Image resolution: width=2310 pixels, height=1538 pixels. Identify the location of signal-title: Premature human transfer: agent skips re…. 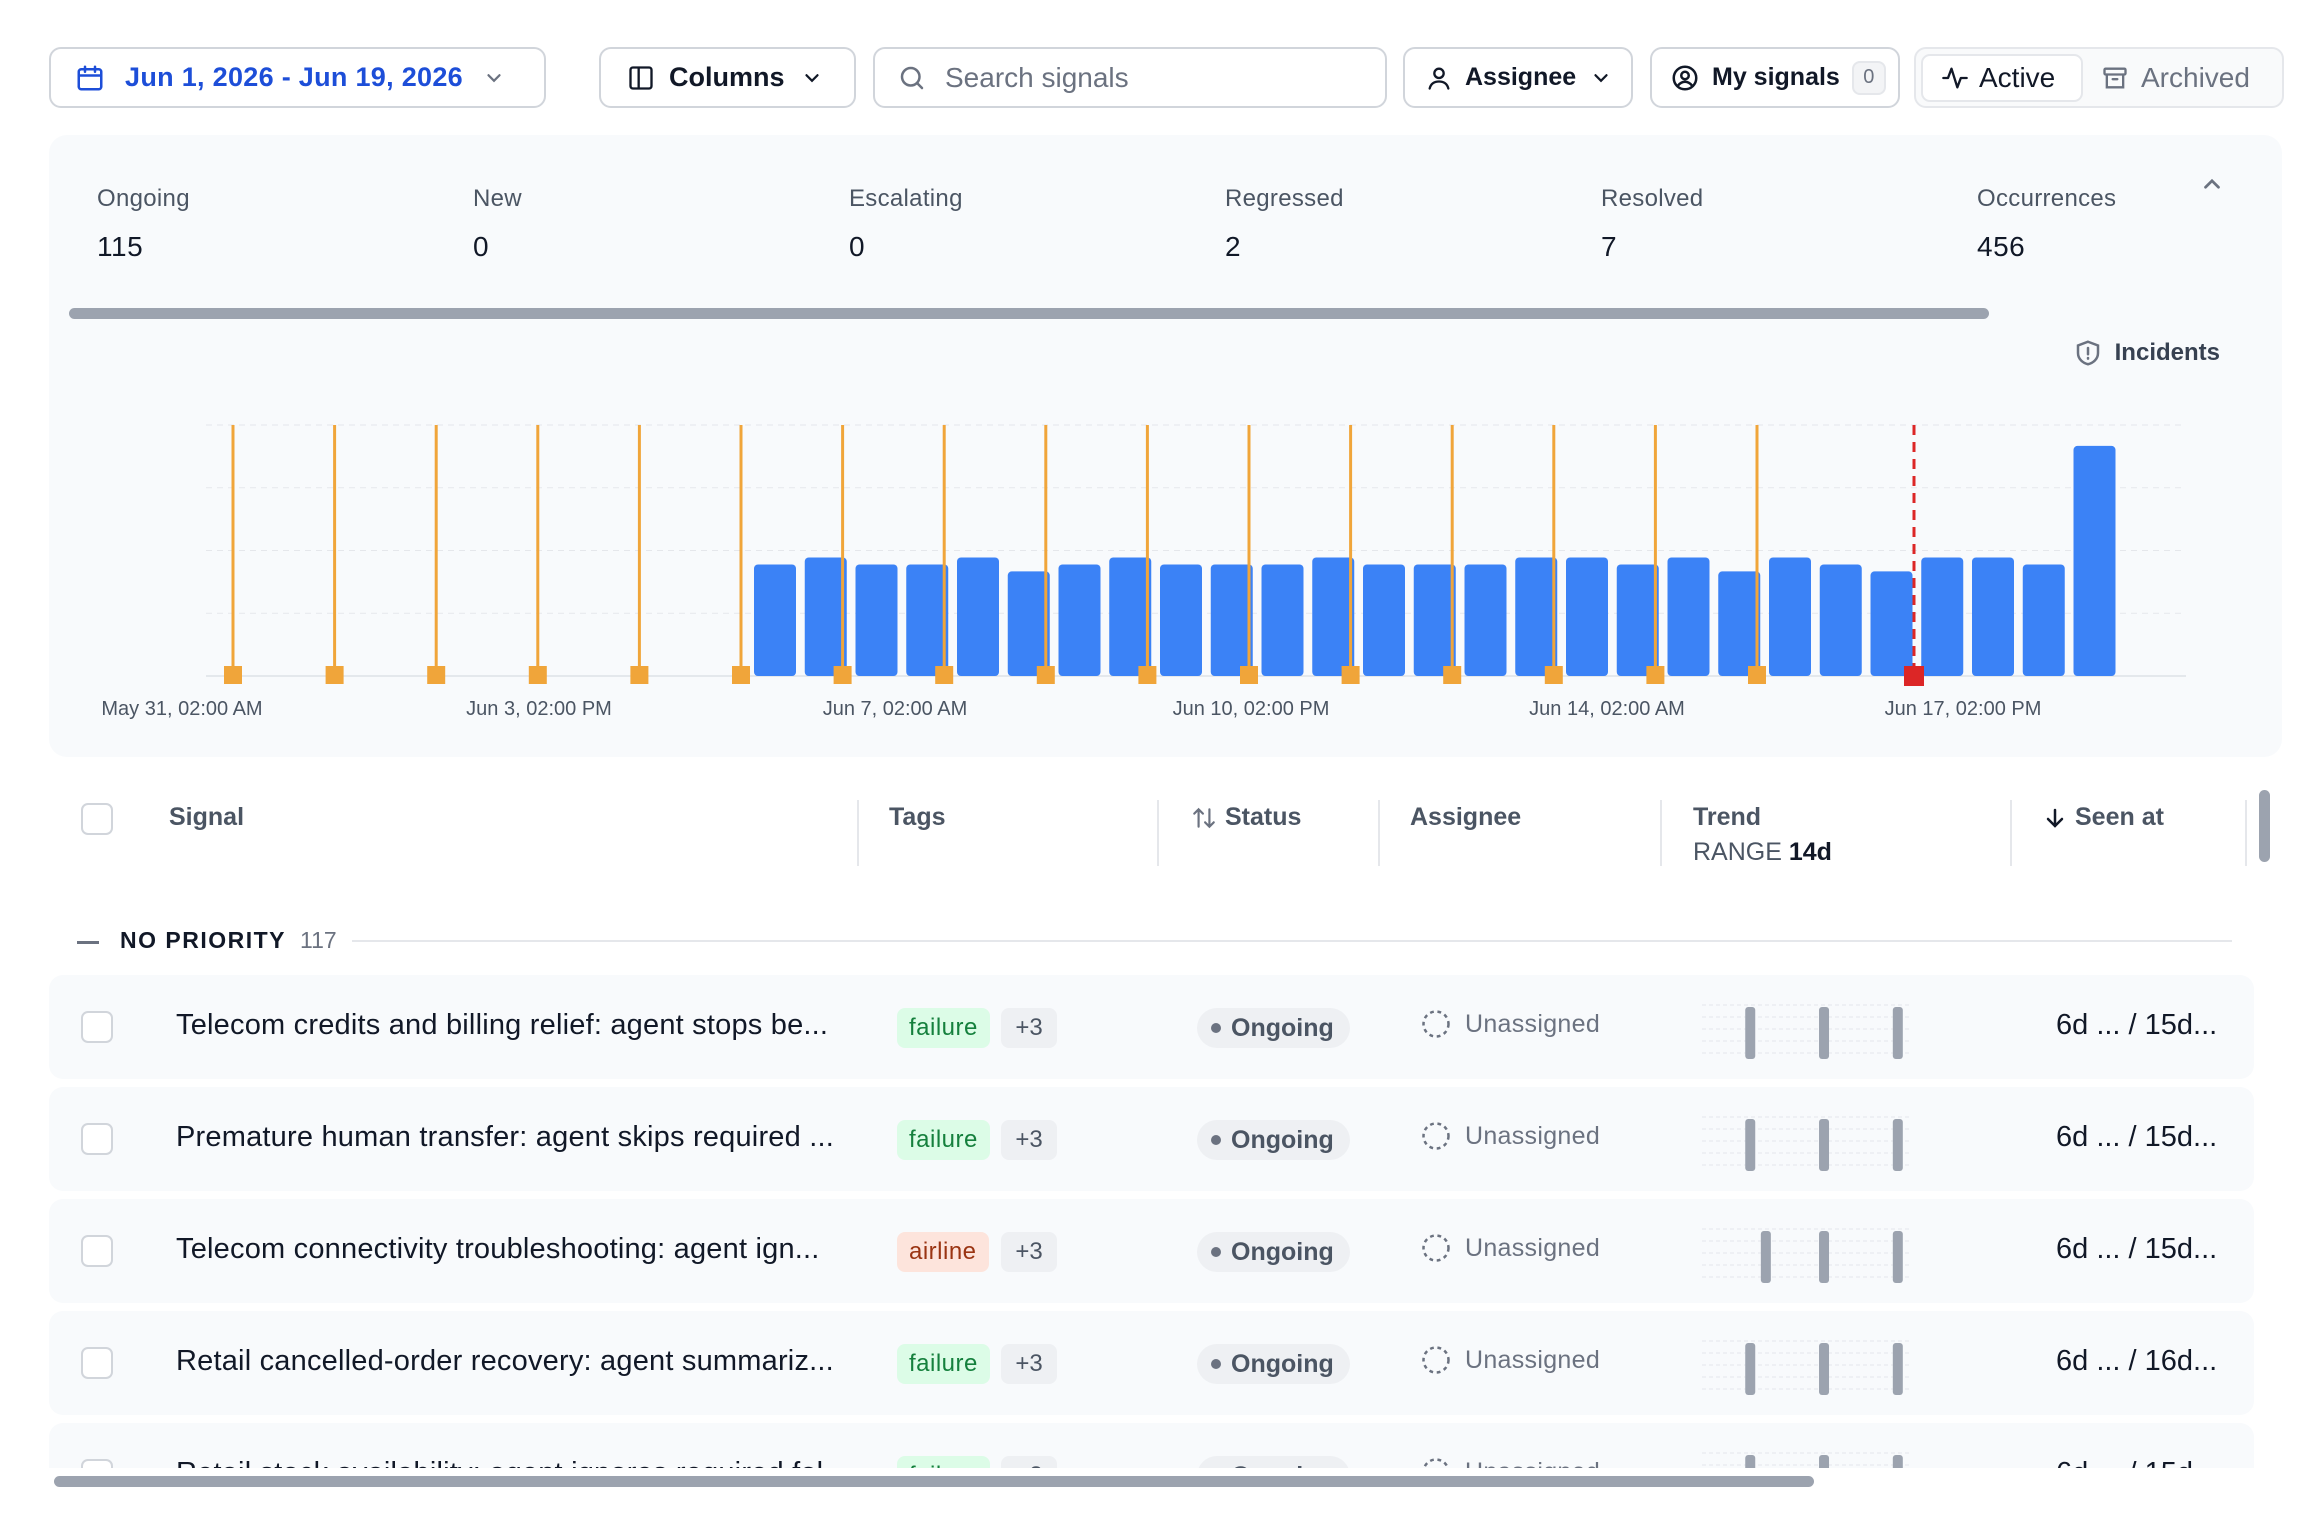
(505, 1137).